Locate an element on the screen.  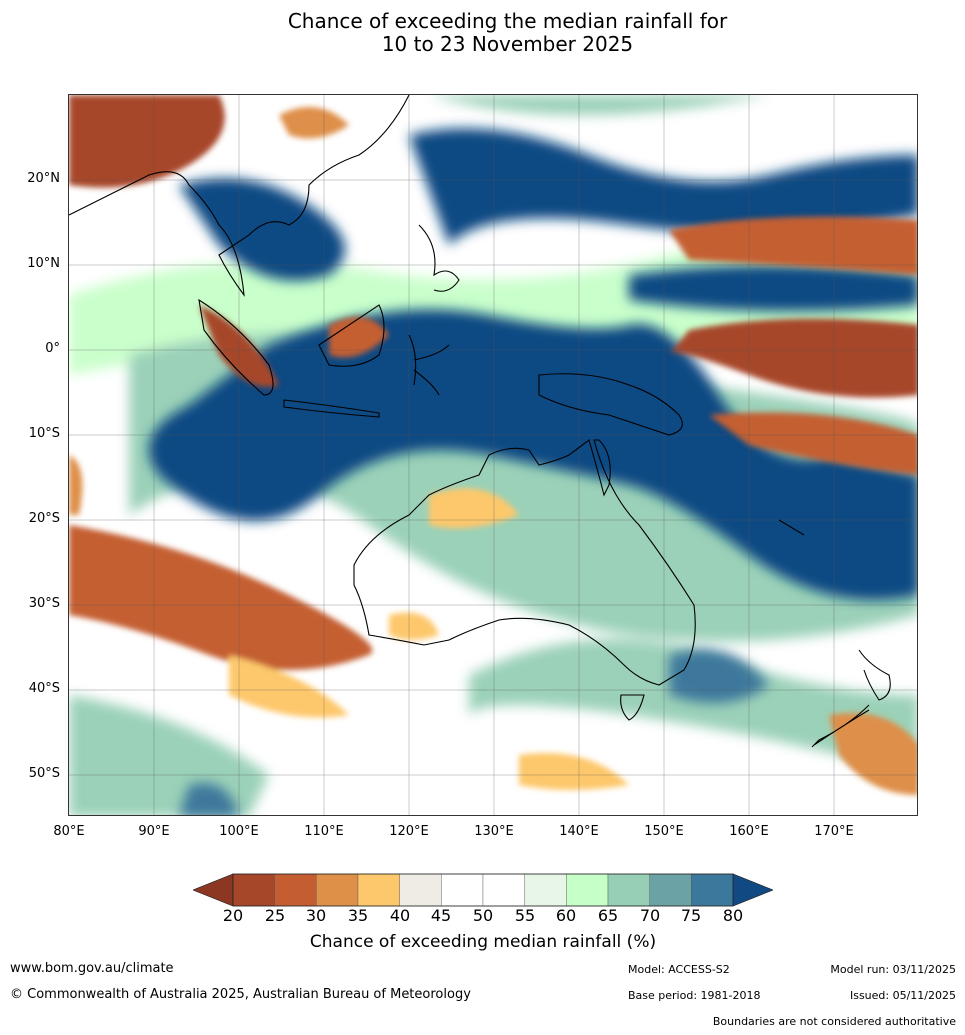
title-line-2: 10 to 23 November 2025 is located at coordinates (507, 44).